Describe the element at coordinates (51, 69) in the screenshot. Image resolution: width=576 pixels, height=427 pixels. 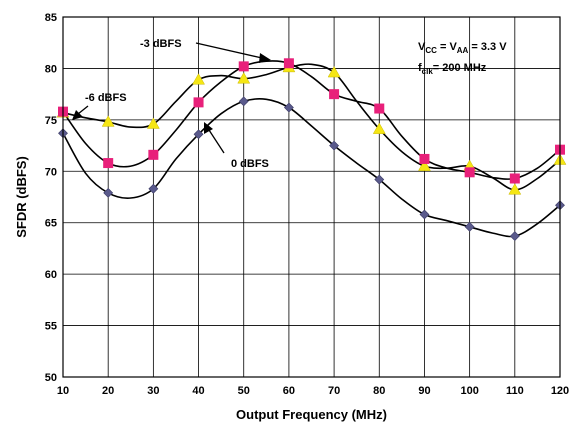
I see `y-tick-label-80: 80` at that location.